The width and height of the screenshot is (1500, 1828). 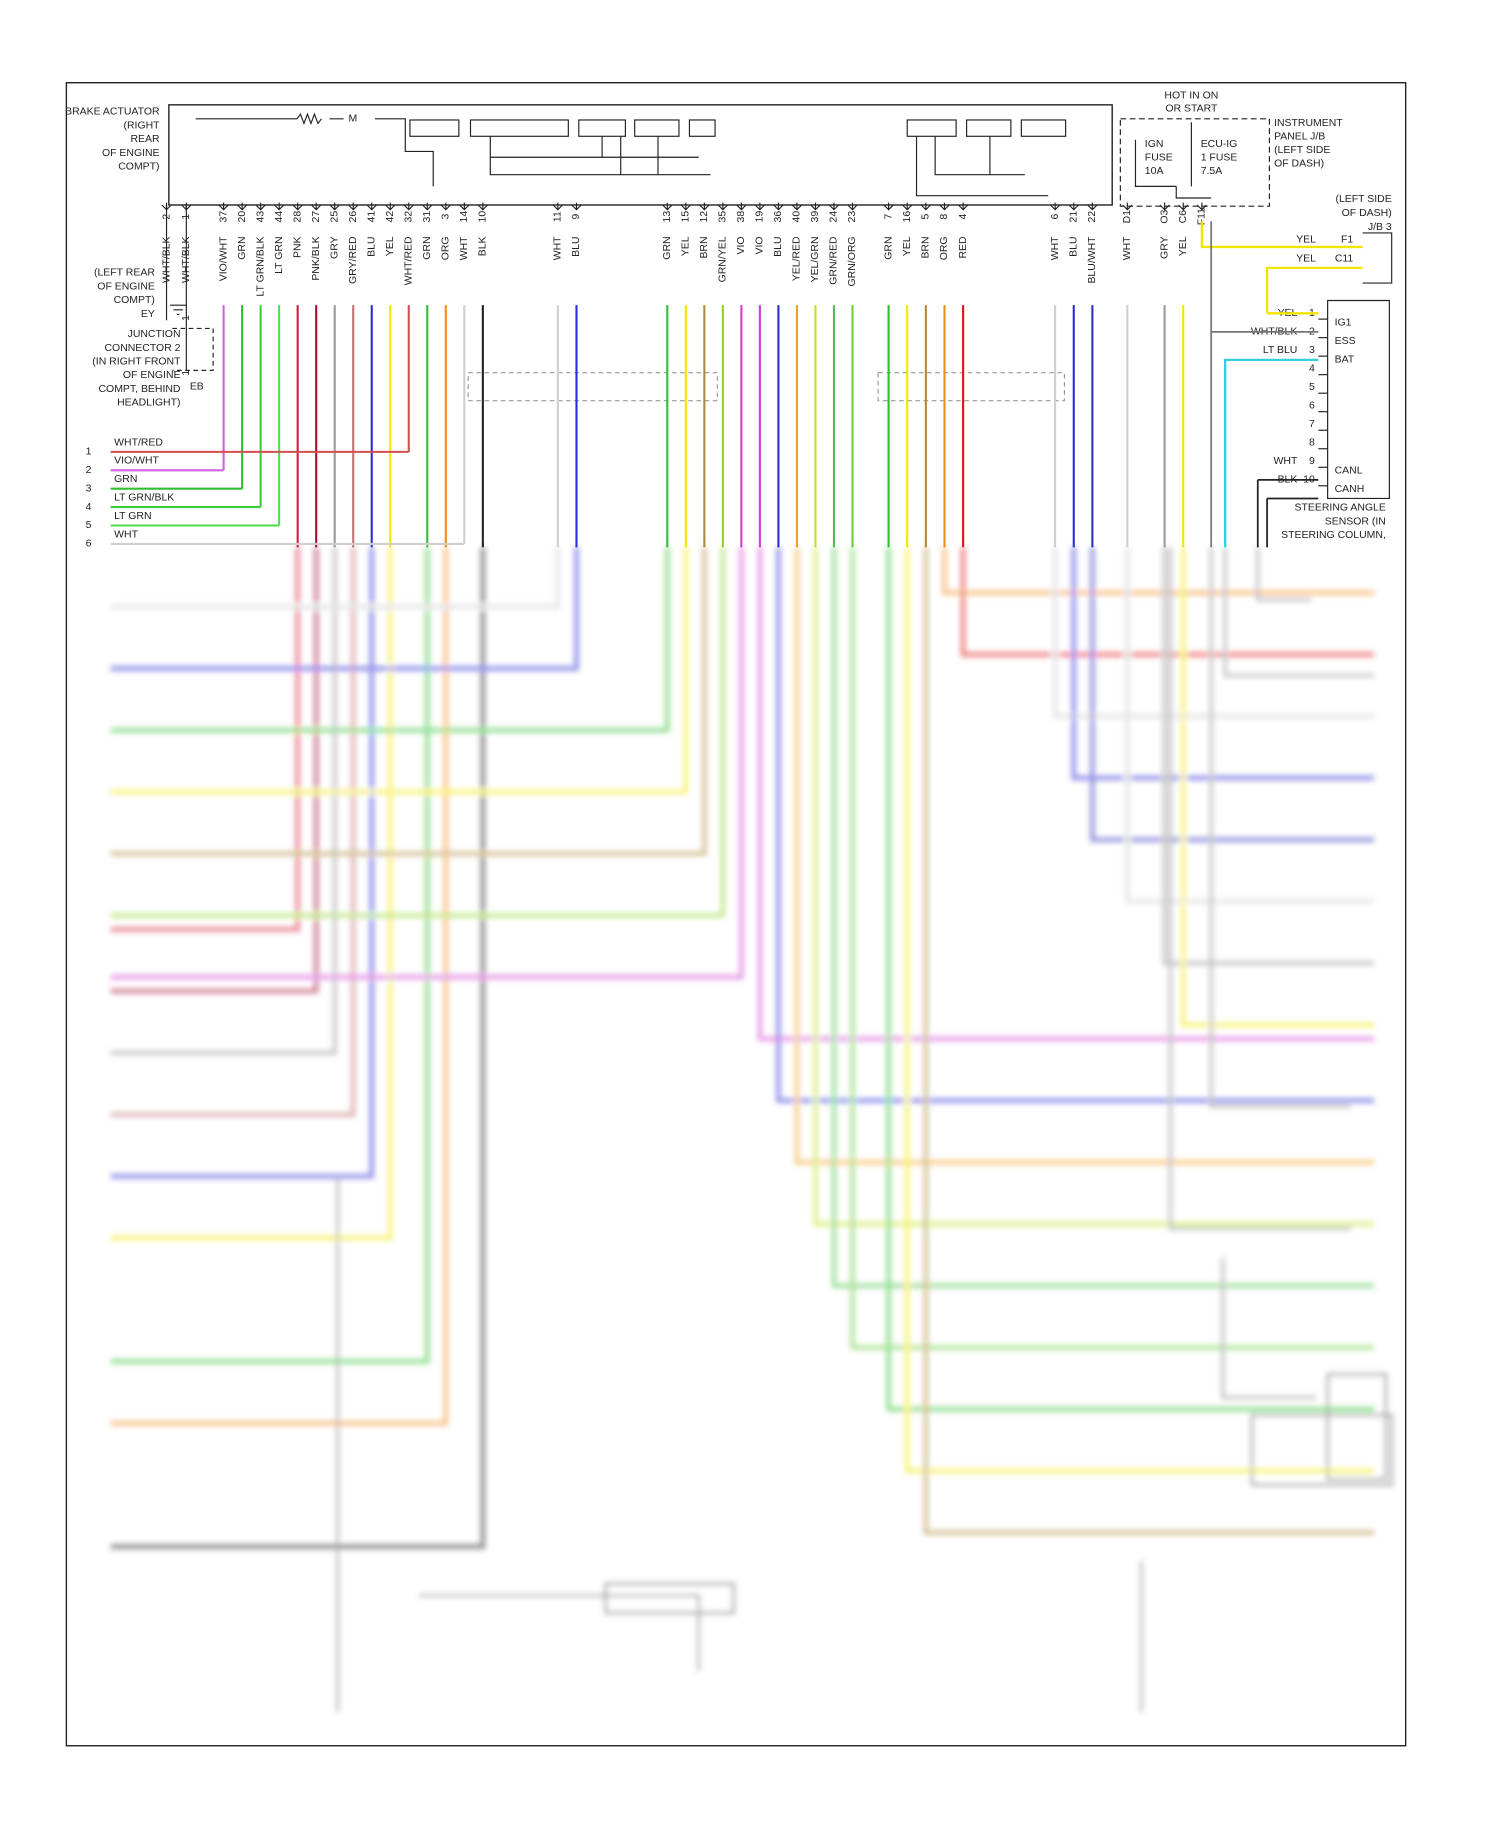 I want to click on component-label: REAR, so click(x=145, y=139).